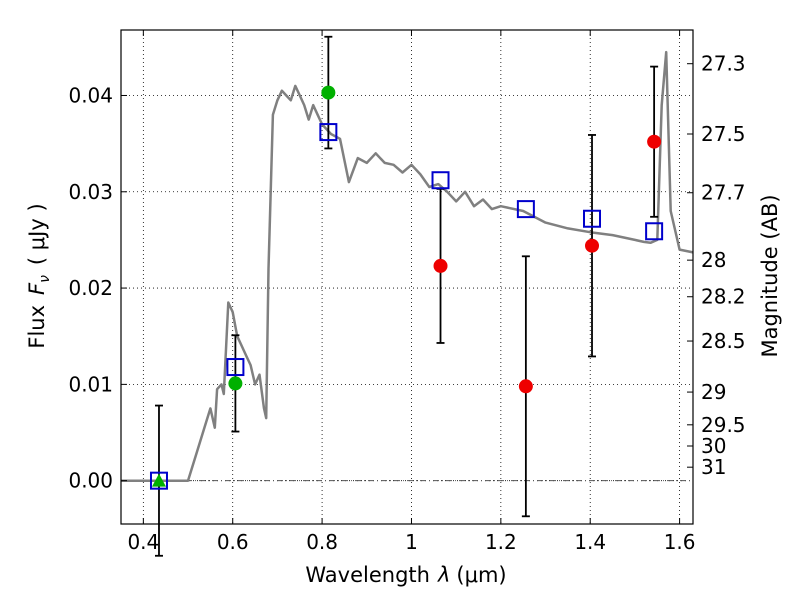  I want to click on x-tick-label: 1.6, so click(680, 542).